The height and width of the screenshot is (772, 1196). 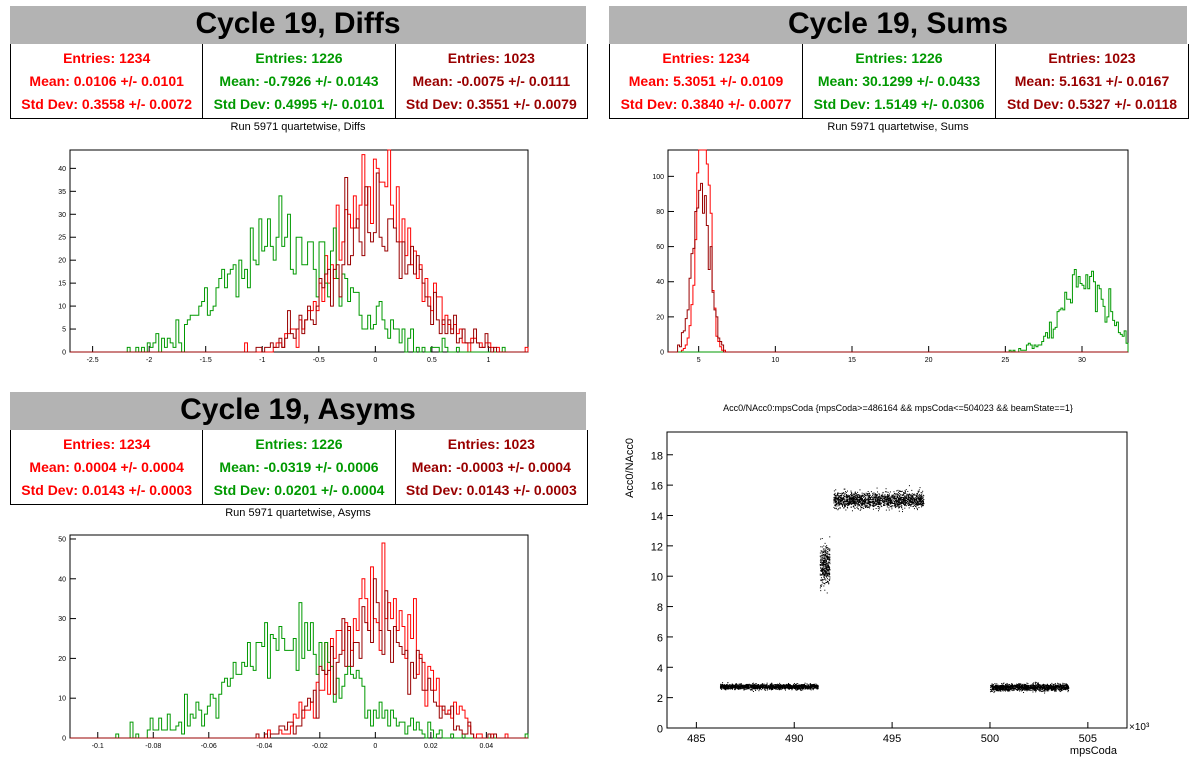 I want to click on x-tick-label: 0, so click(x=375, y=360).